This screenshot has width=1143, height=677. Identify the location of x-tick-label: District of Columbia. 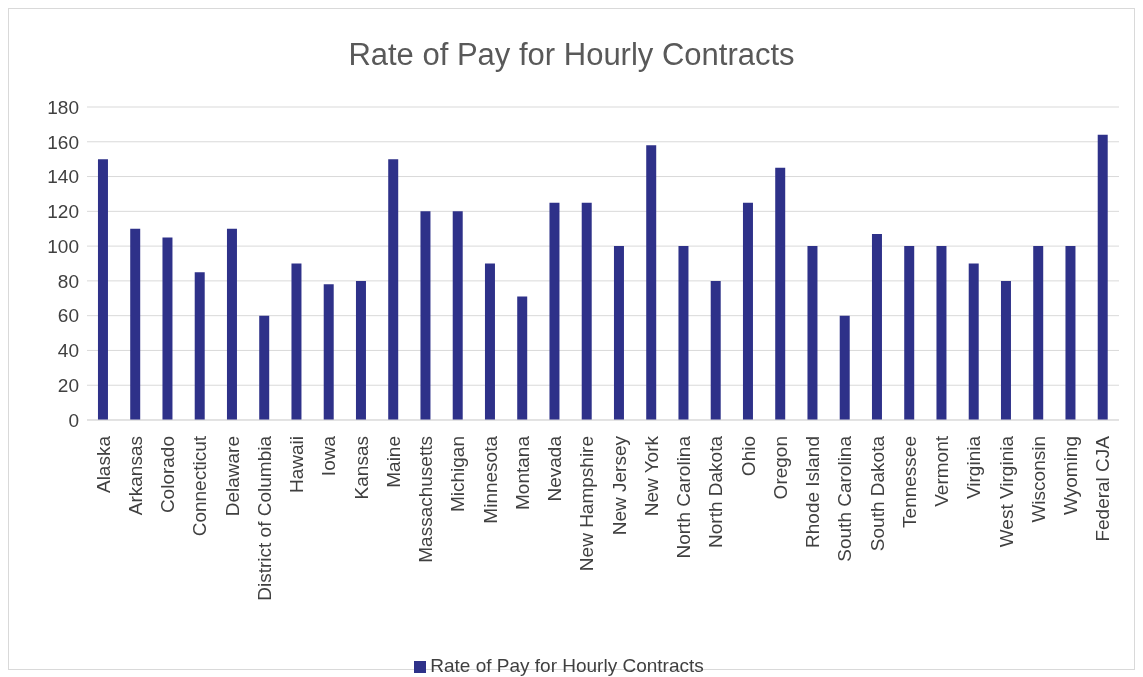
(264, 518).